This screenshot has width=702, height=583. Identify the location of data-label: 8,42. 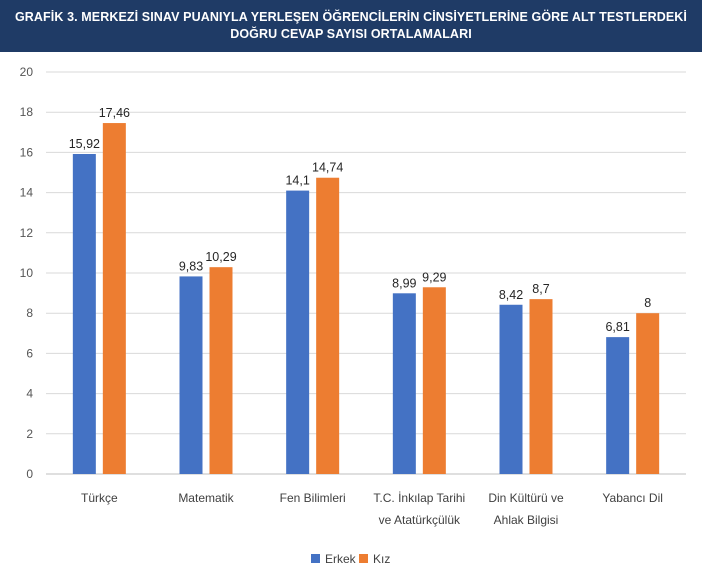
(511, 295).